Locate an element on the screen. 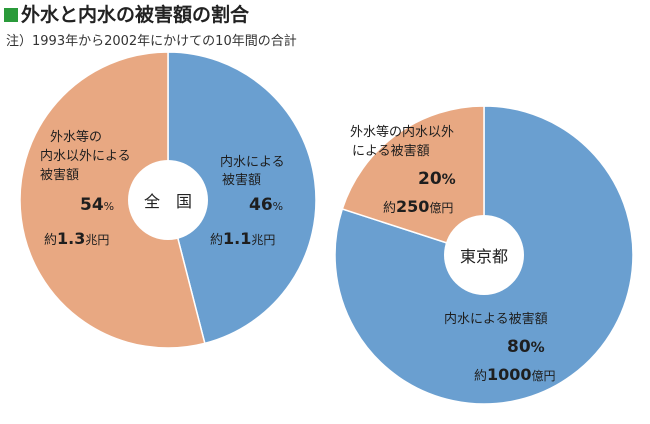  tokyo-inner-amount-value: 1000 is located at coordinates (509, 374).